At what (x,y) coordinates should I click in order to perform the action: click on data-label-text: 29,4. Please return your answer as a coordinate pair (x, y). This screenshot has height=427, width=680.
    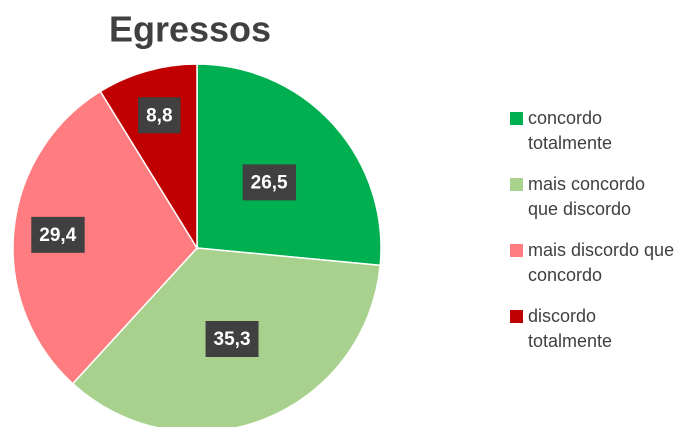
    Looking at the image, I should click on (57, 235).